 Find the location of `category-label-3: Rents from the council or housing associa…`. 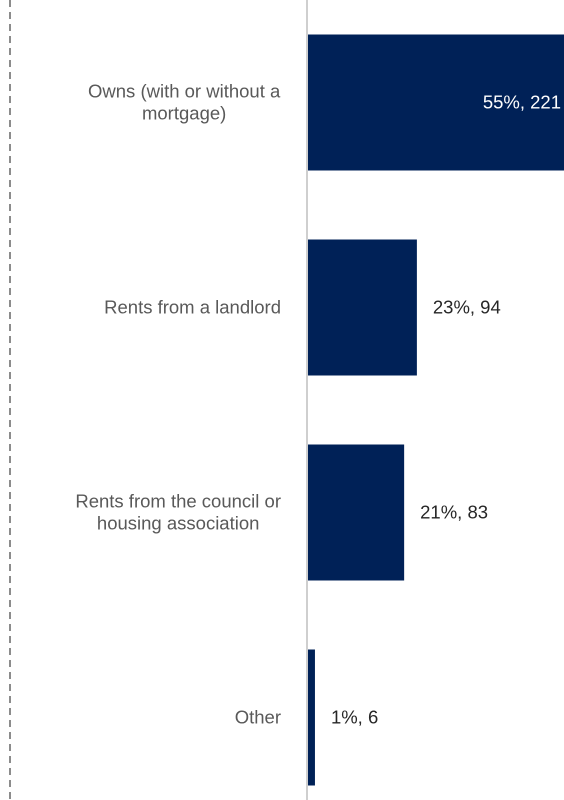

category-label-3: Rents from the council or housing associa… is located at coordinates (178, 512).